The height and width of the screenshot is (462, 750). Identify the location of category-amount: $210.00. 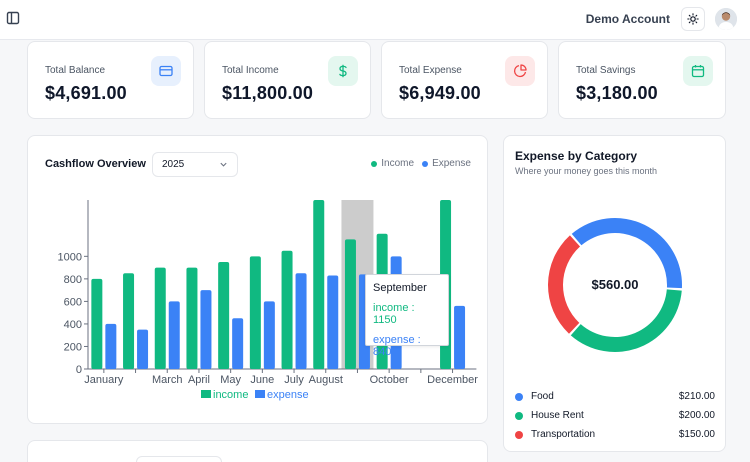
(696, 396).